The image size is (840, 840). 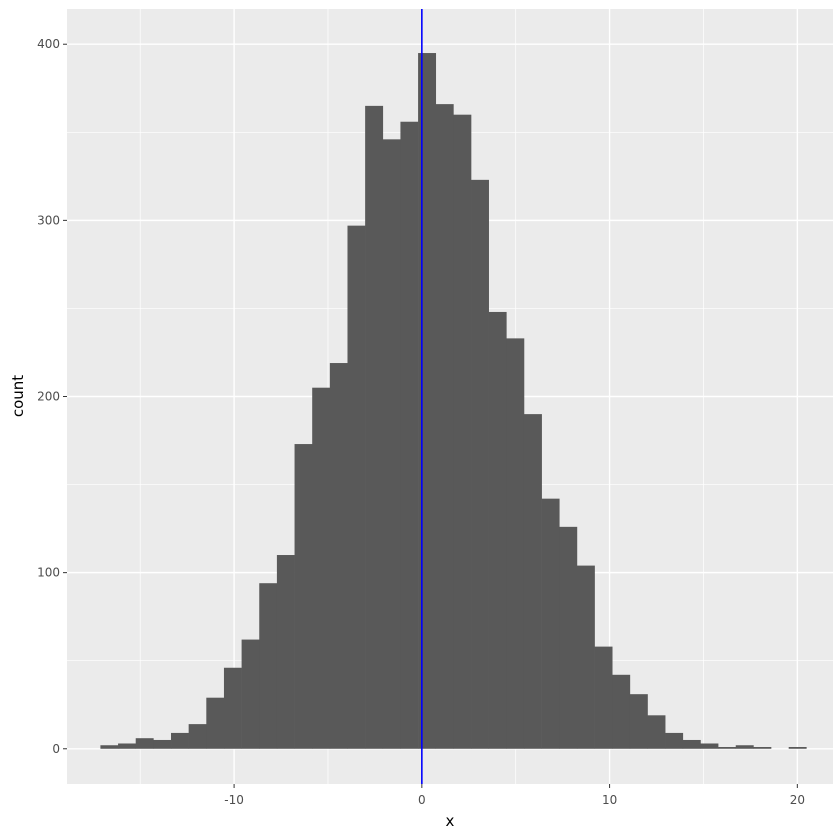 I want to click on y-tick-label: 300, so click(x=48, y=220).